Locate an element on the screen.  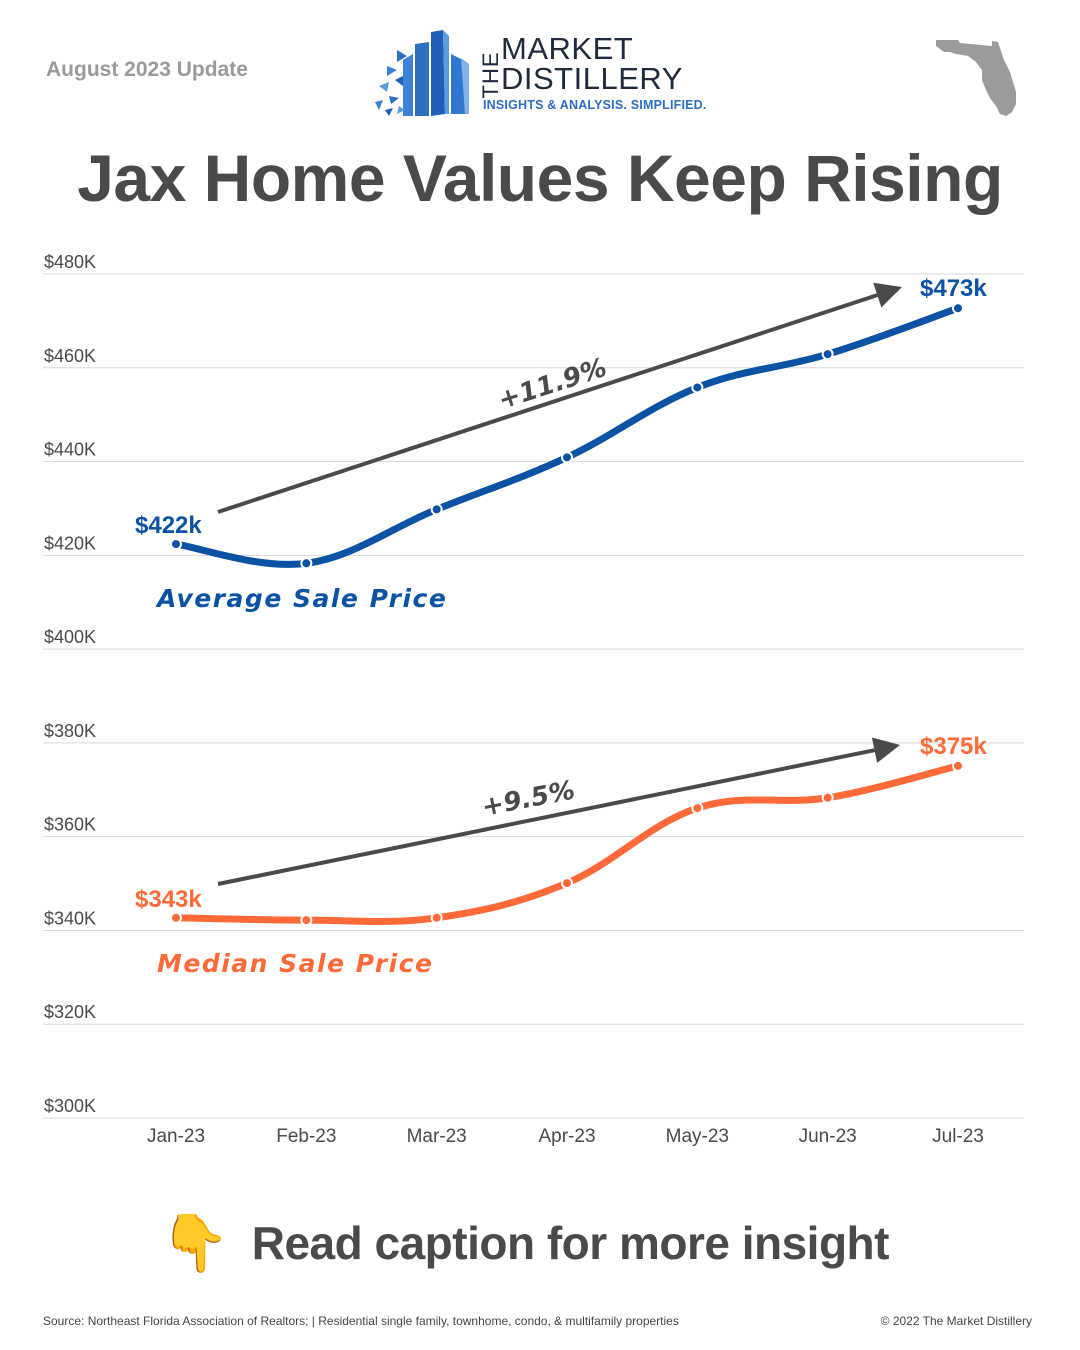
median-end-label: $375k is located at coordinates (953, 746).